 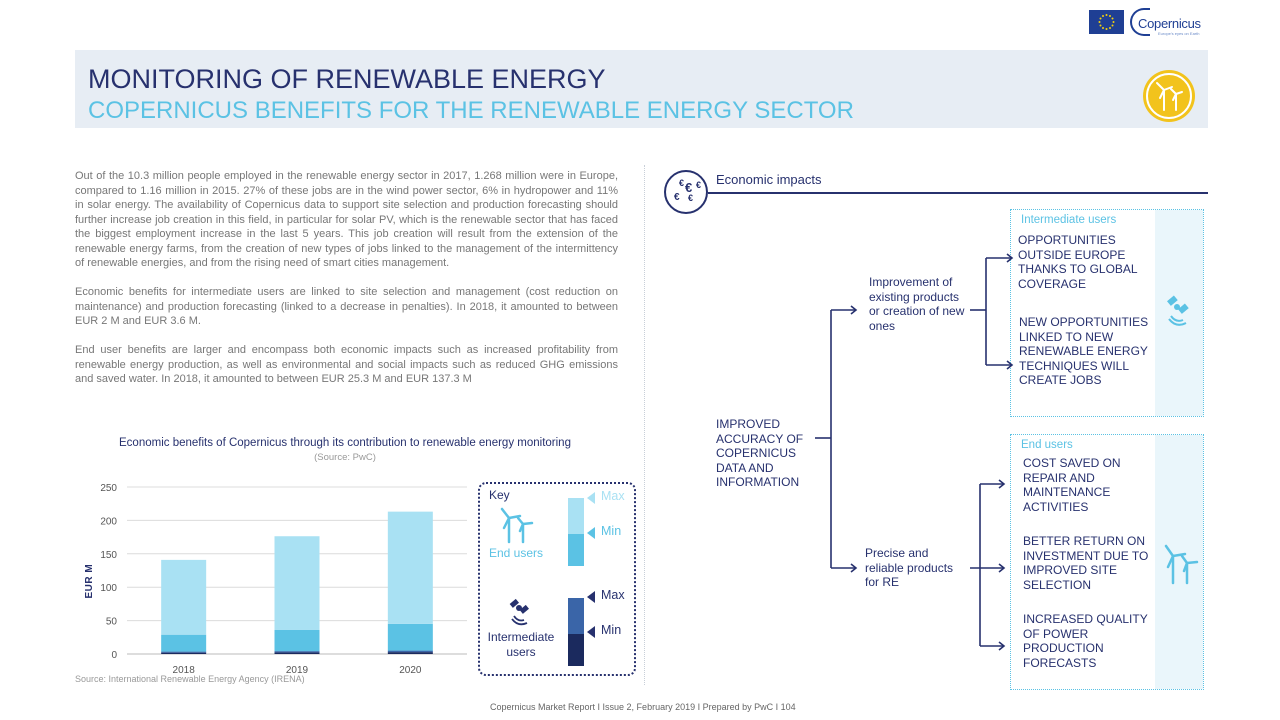 What do you see at coordinates (89, 581) in the screenshot?
I see `y-axis-label: EUR M` at bounding box center [89, 581].